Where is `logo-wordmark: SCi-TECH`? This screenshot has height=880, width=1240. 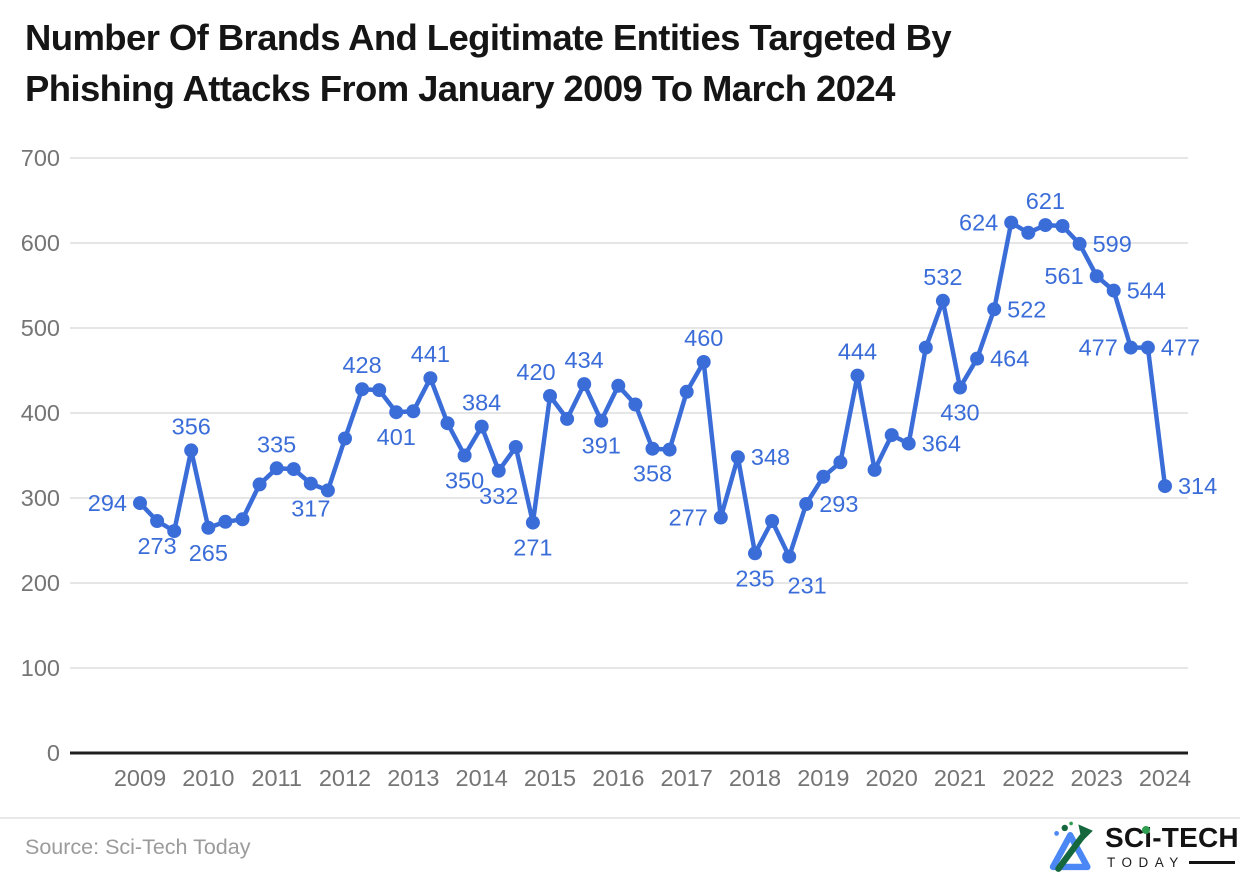
logo-wordmark: SCi-TECH is located at coordinates (1172, 838).